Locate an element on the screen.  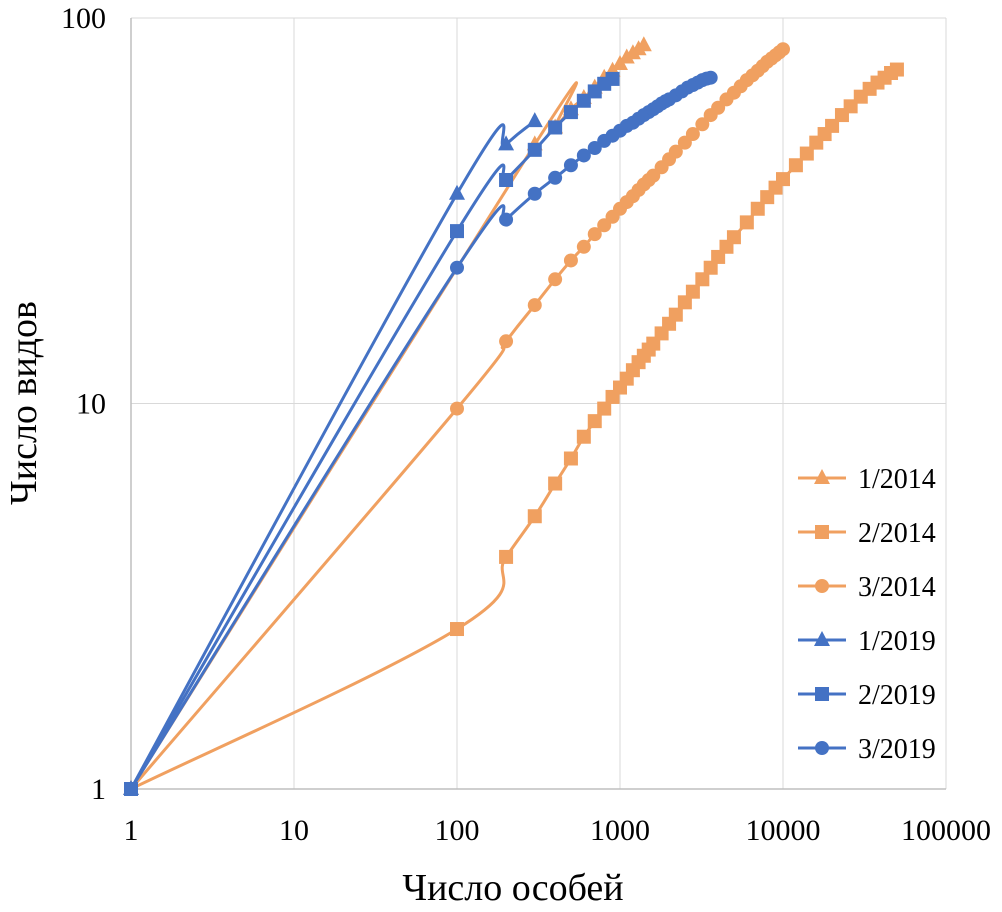
legend-item: 2/2019 is located at coordinates (867, 695).